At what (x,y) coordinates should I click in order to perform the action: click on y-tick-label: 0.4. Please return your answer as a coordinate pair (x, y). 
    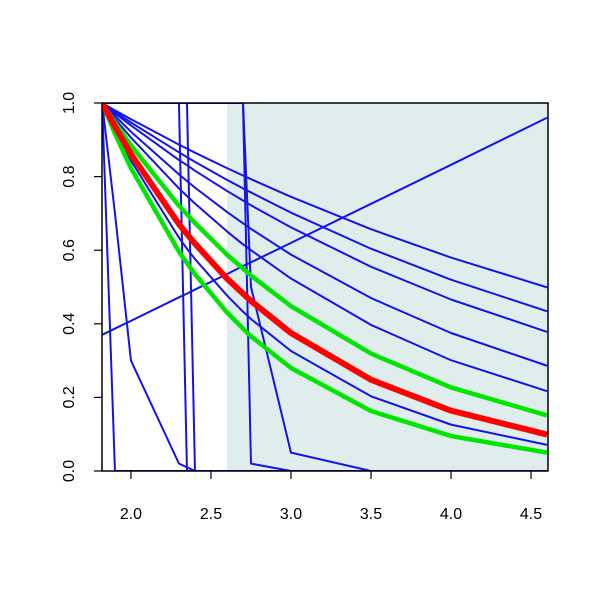
    Looking at the image, I should click on (69, 324).